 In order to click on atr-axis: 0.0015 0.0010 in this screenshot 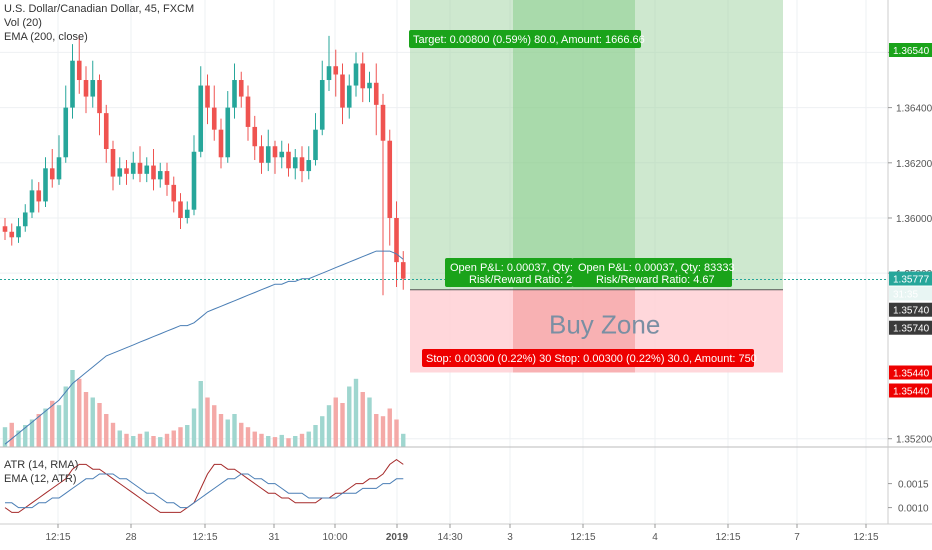, I will do `click(908, 497)`.